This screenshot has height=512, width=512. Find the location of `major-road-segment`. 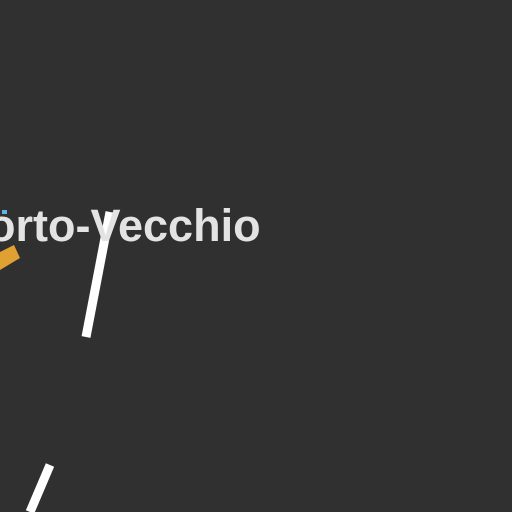

major-road-segment is located at coordinates (10, 257).